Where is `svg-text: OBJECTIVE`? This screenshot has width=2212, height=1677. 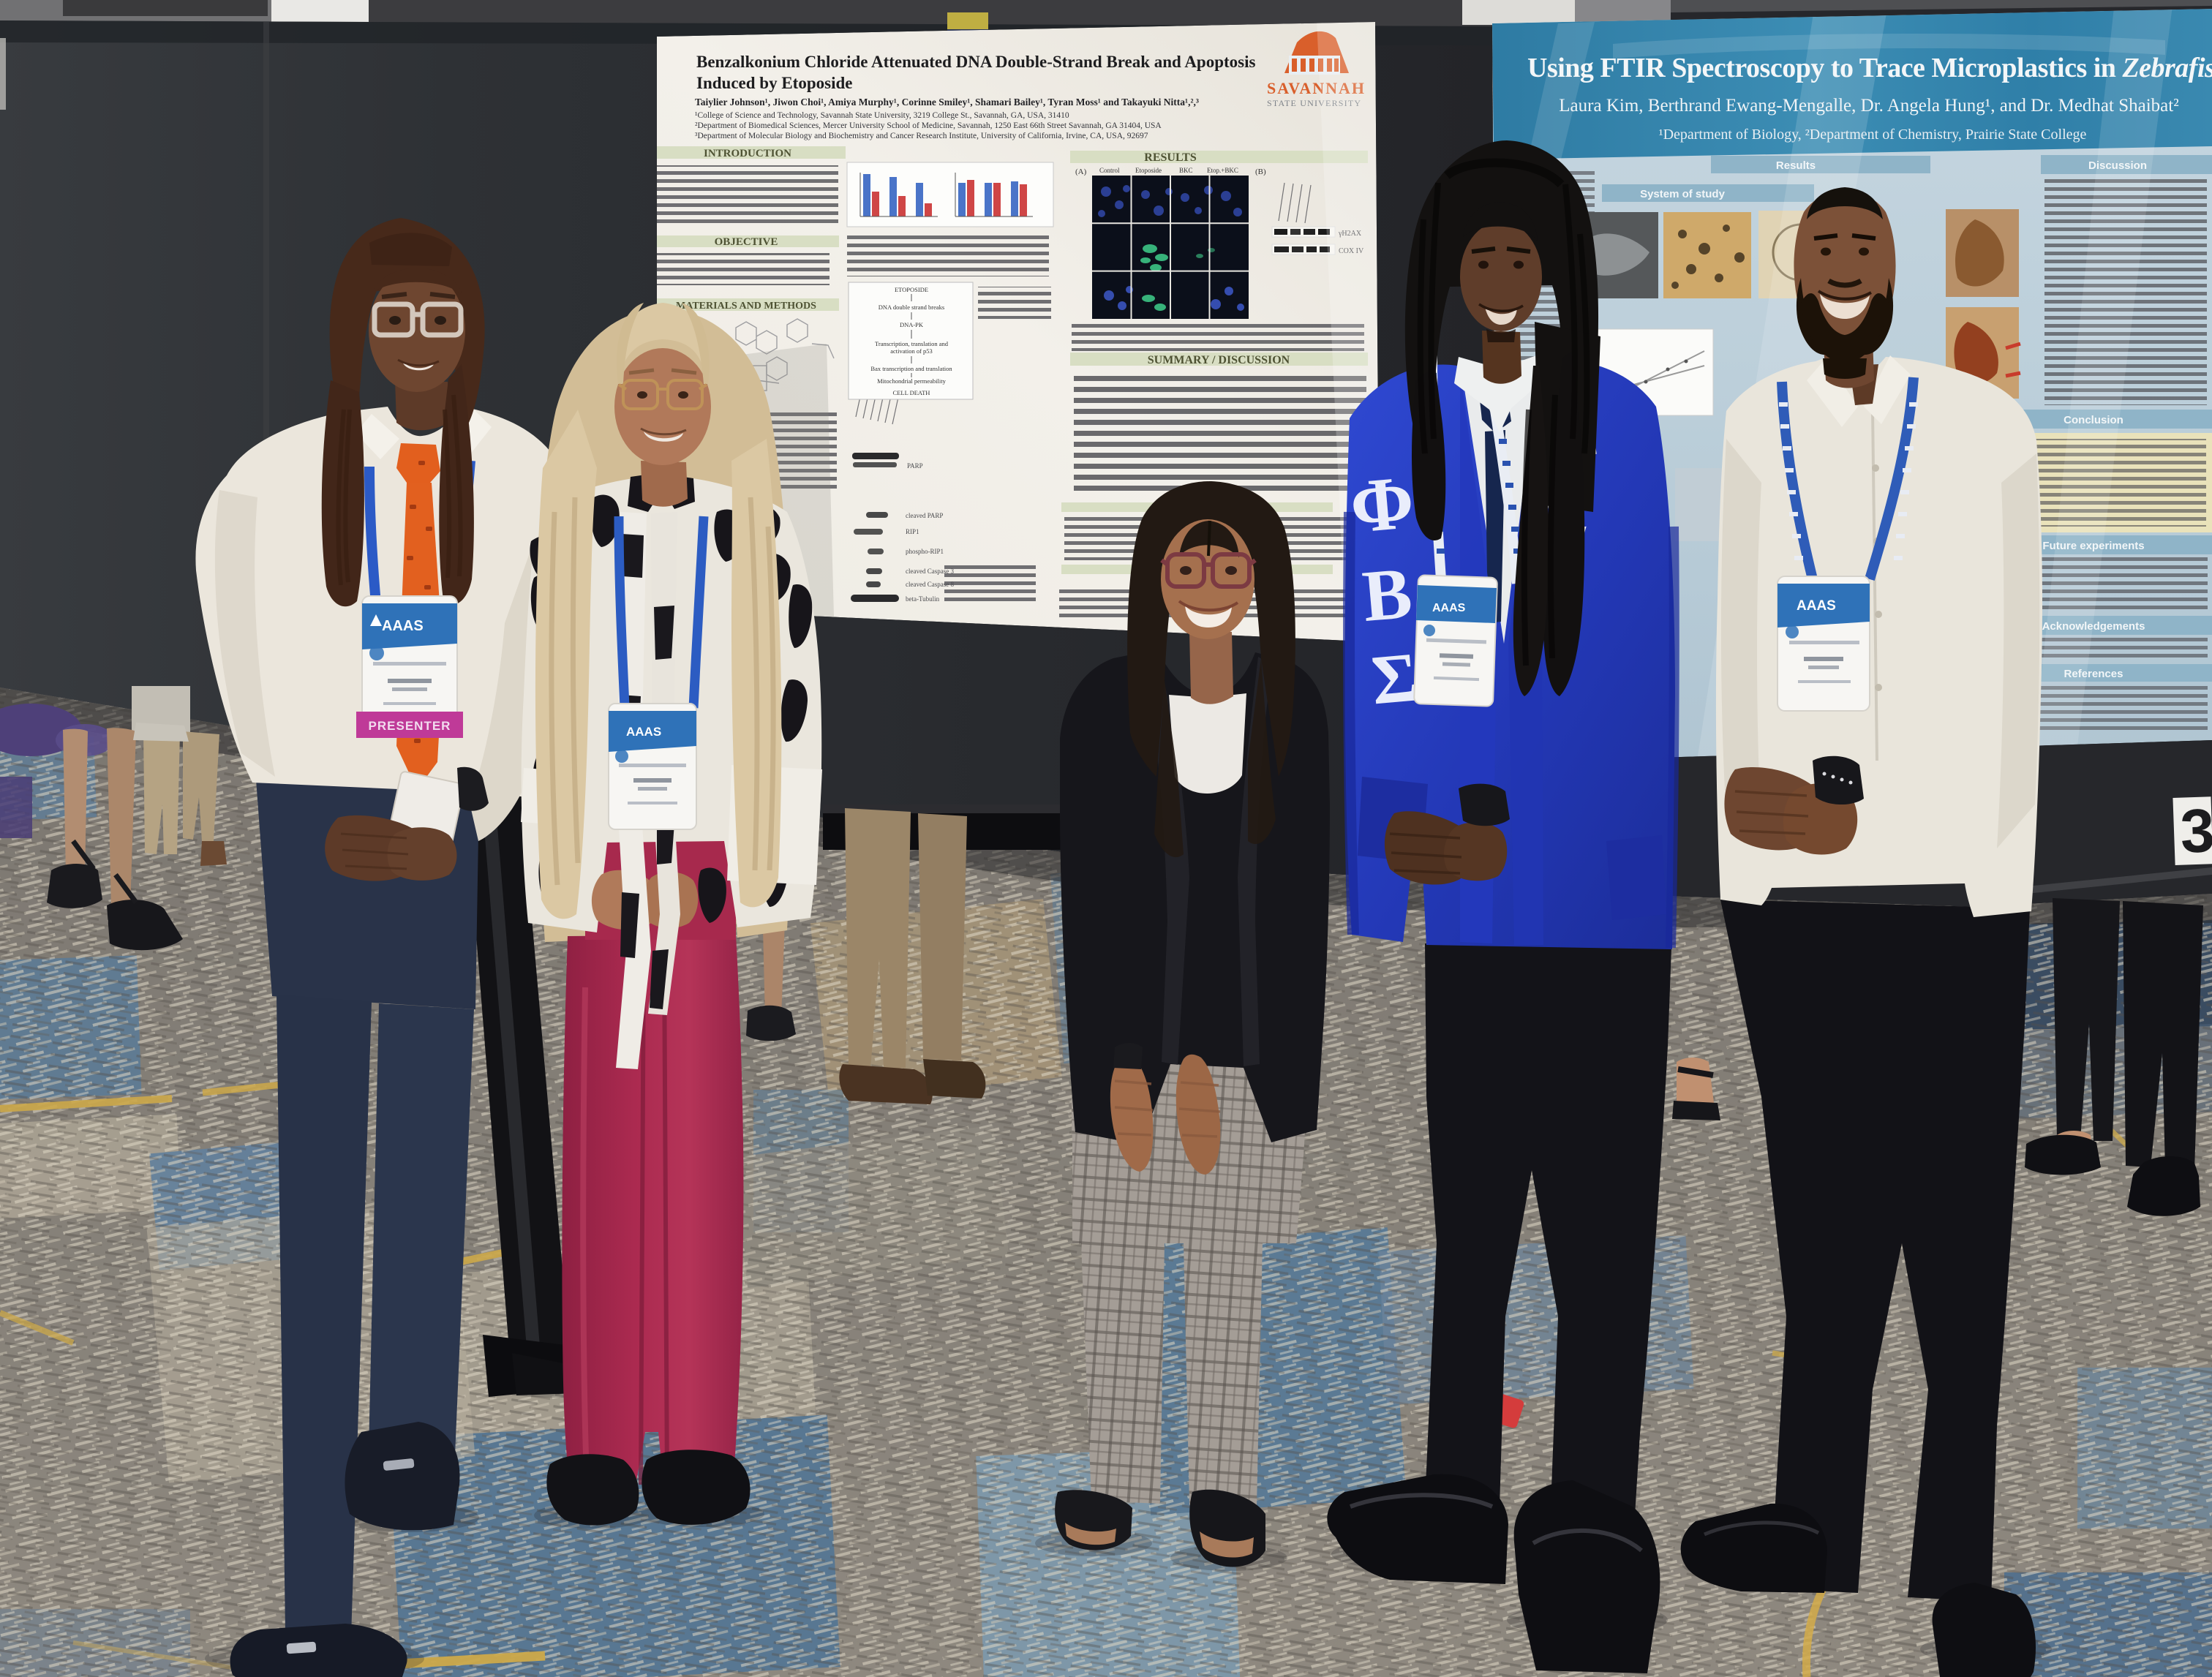
svg-text: OBJECTIVE is located at coordinates (746, 242).